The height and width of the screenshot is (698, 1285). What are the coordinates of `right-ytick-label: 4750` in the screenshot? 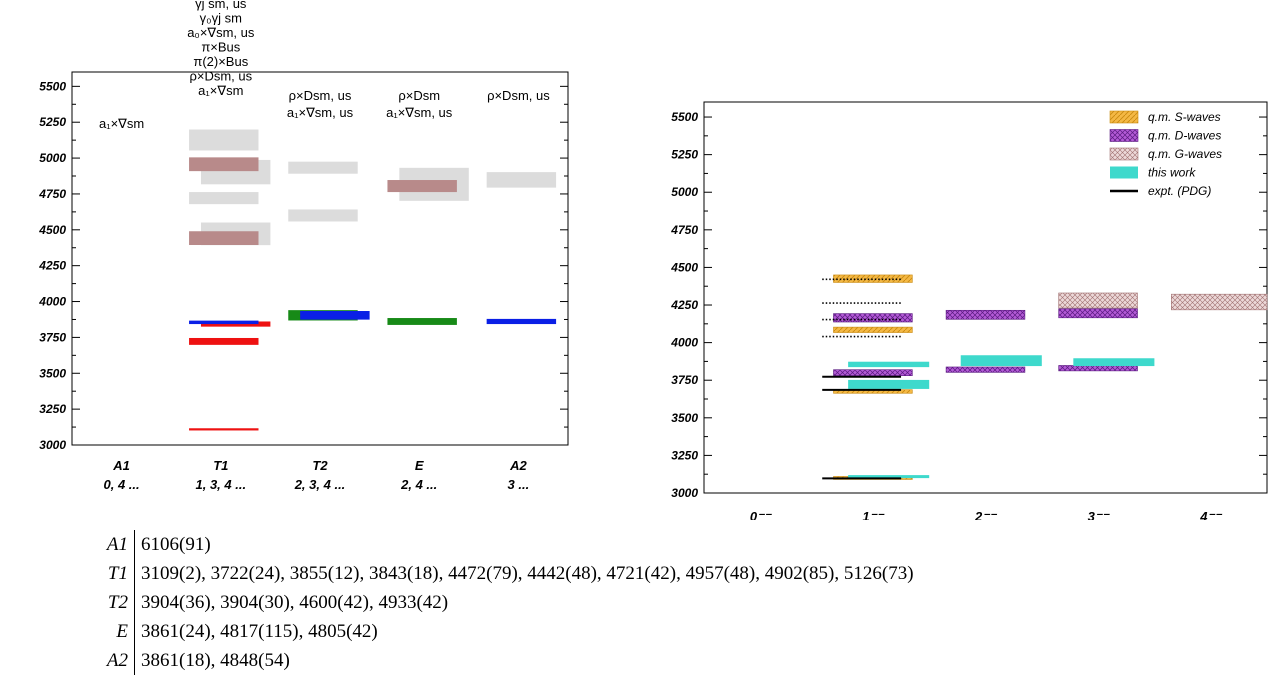 It's located at (684, 230).